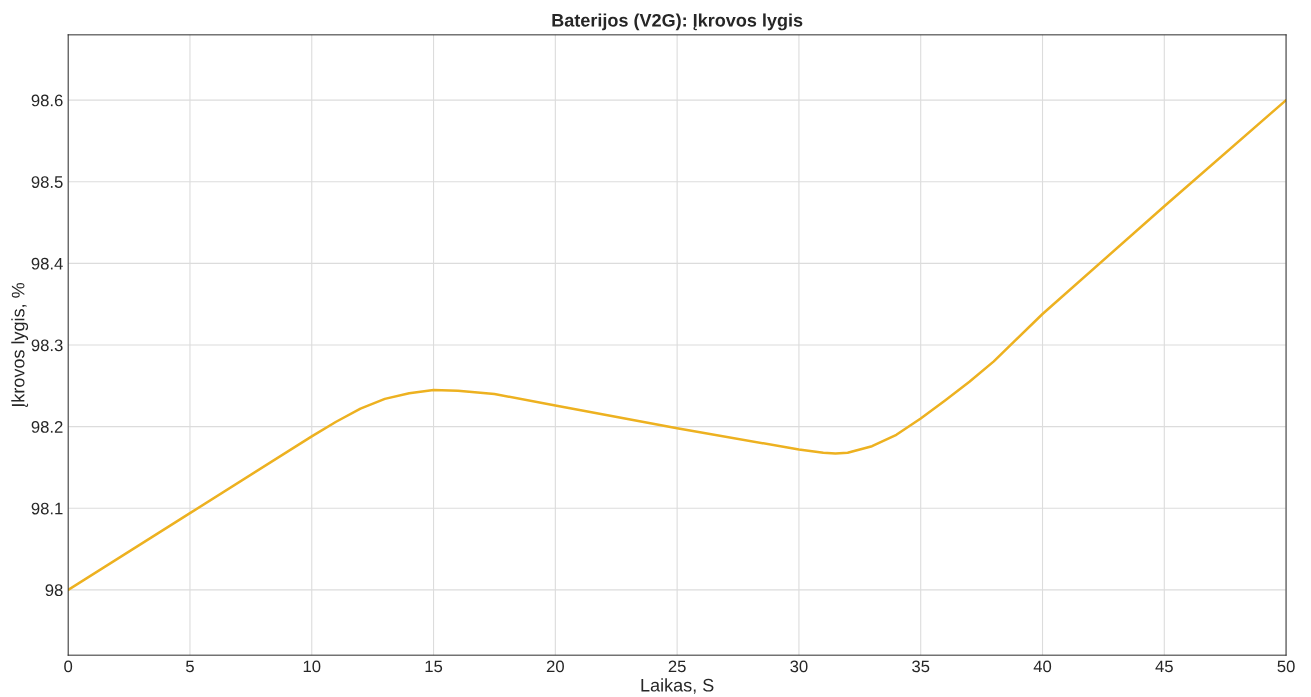  Describe the element at coordinates (677, 686) in the screenshot. I see `x-axis-title: Laikas, S` at that location.